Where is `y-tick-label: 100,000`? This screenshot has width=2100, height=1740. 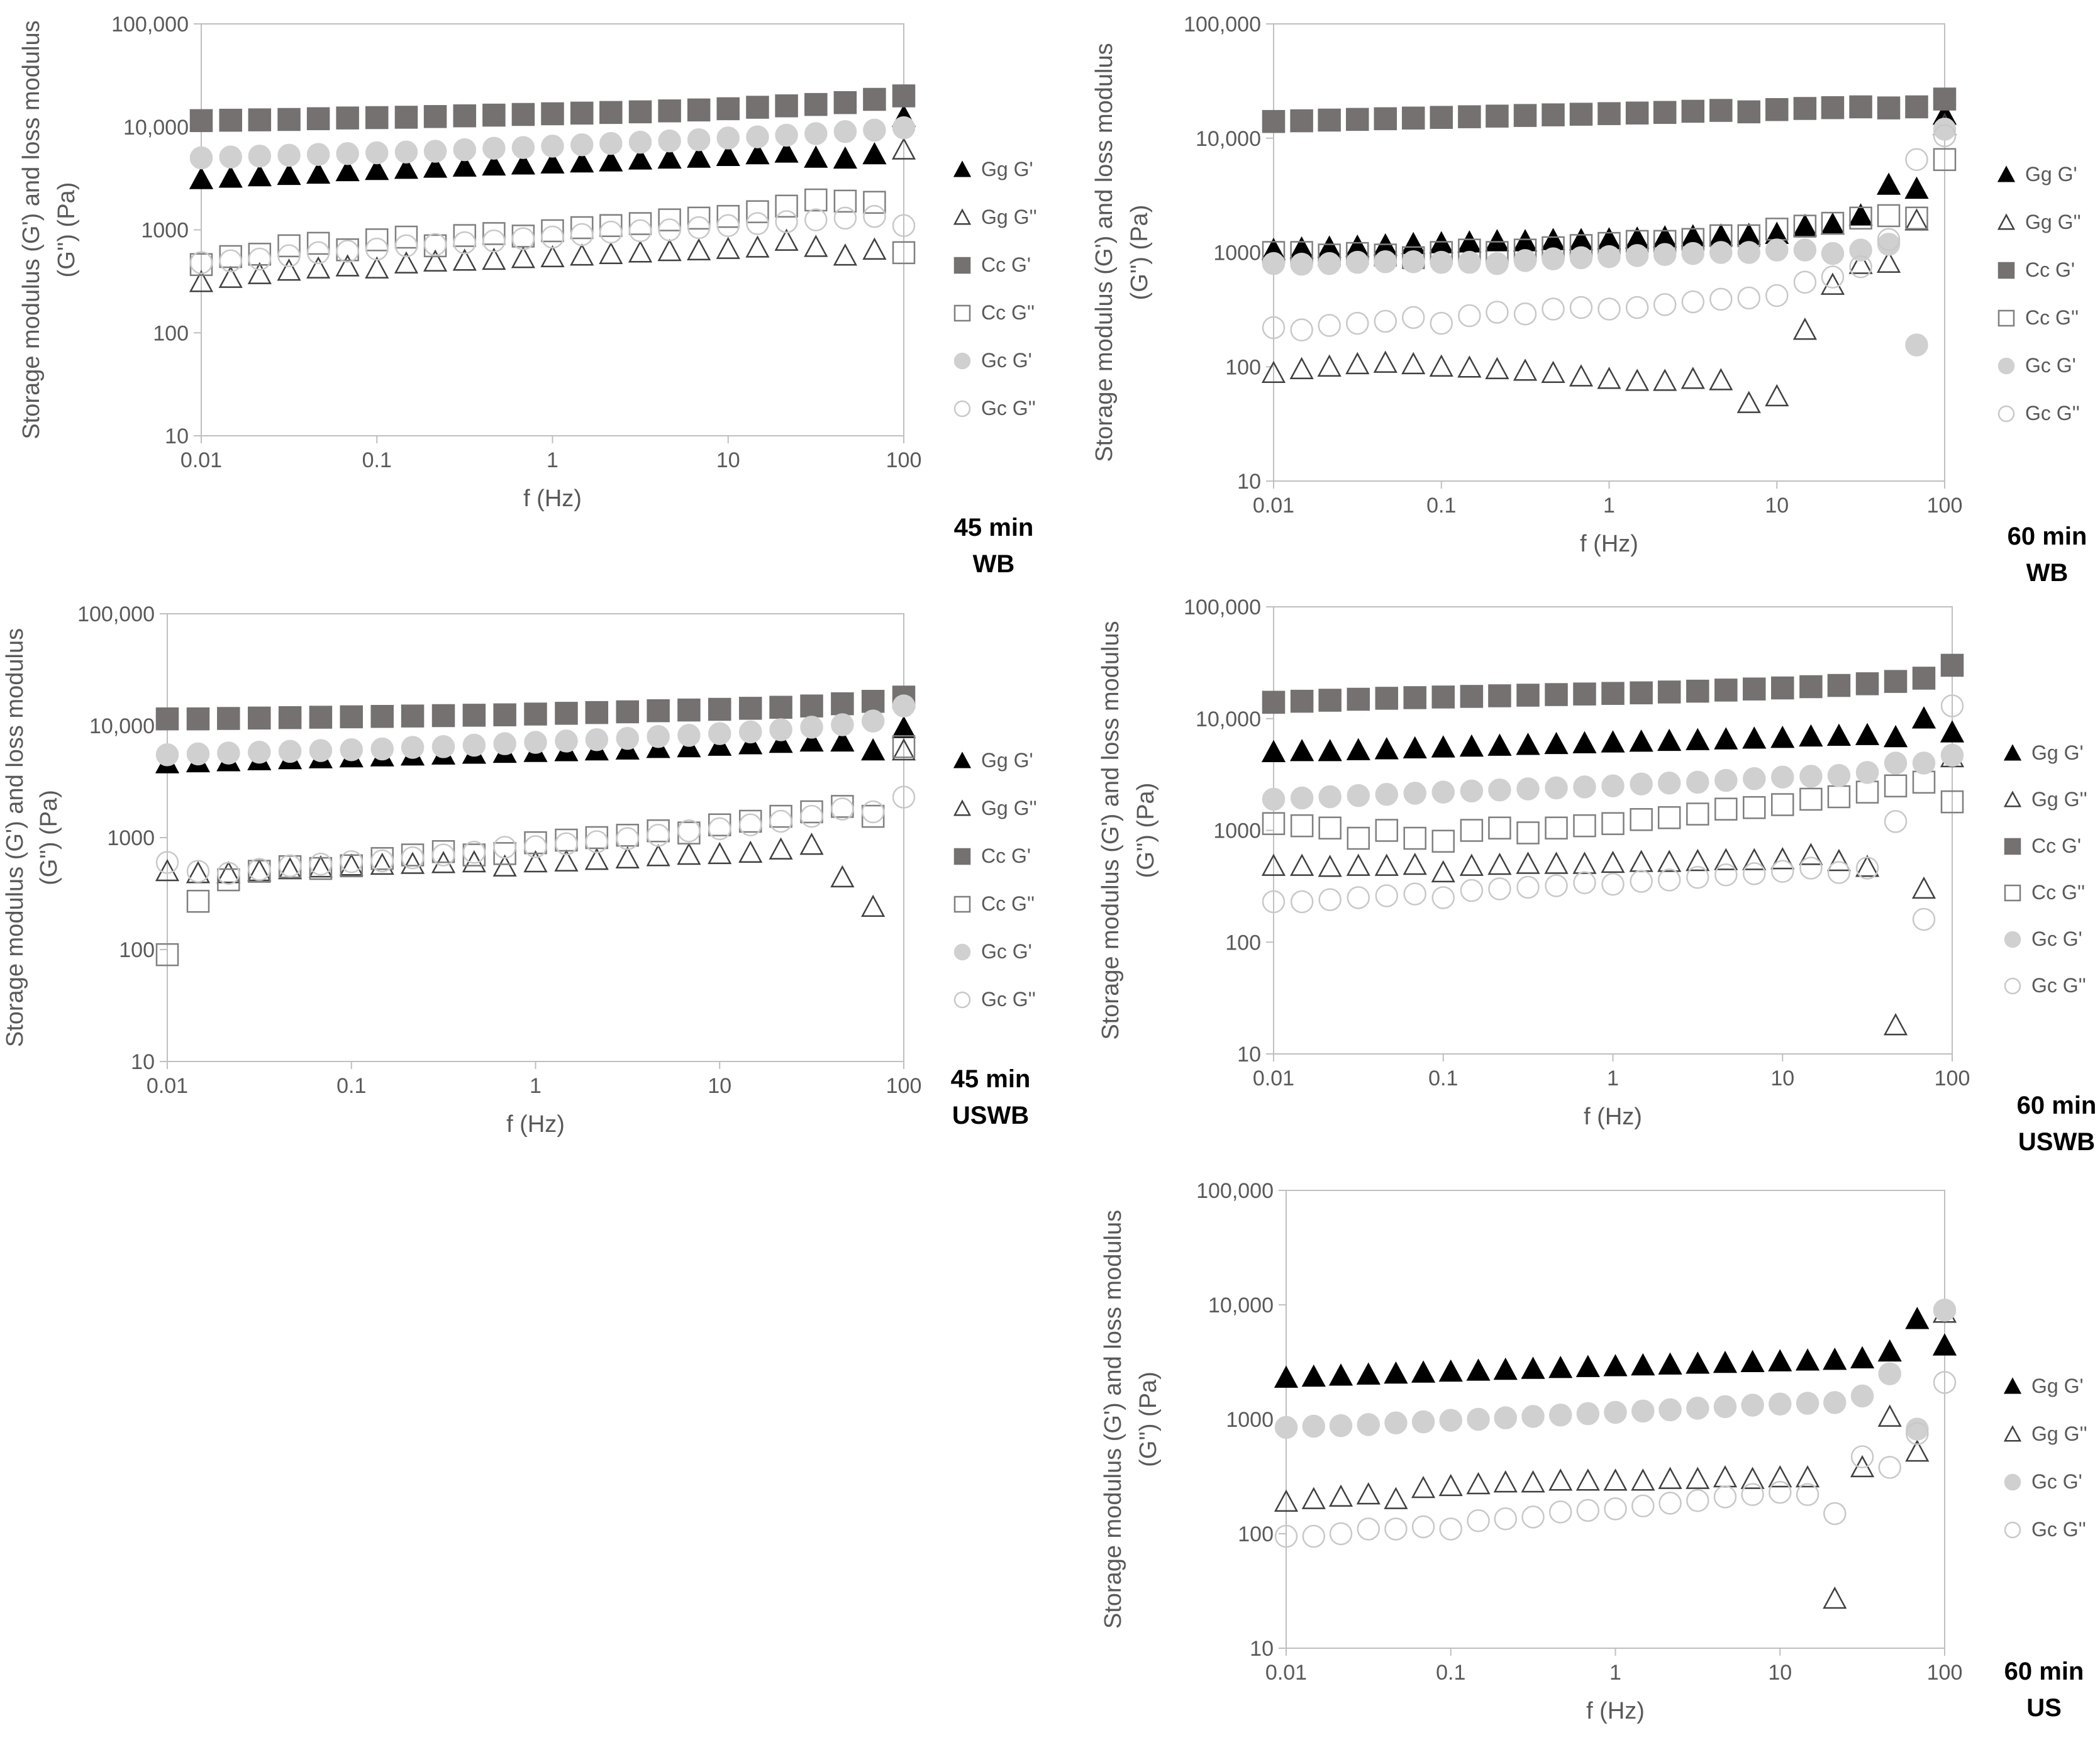 y-tick-label: 100,000 is located at coordinates (116, 614).